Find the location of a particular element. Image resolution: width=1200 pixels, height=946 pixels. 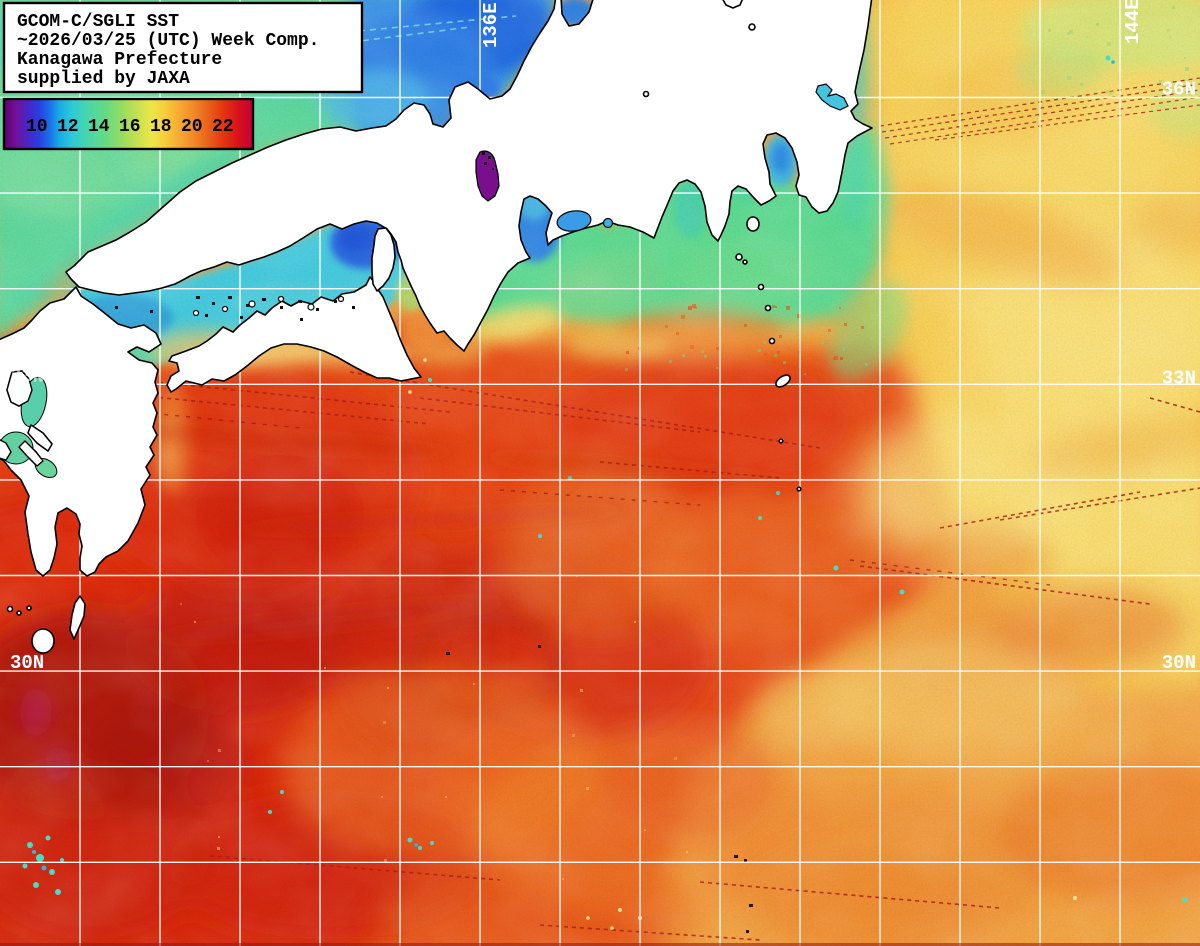

svg-text: 10 is located at coordinates (37, 127).